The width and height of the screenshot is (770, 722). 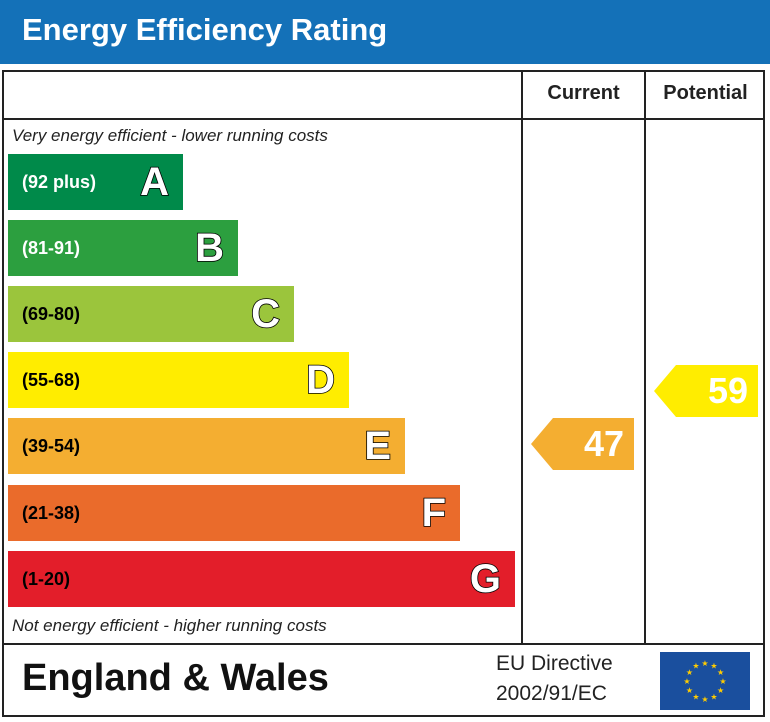 I want to click on potential-rating-arrow: 59, so click(x=706, y=391).